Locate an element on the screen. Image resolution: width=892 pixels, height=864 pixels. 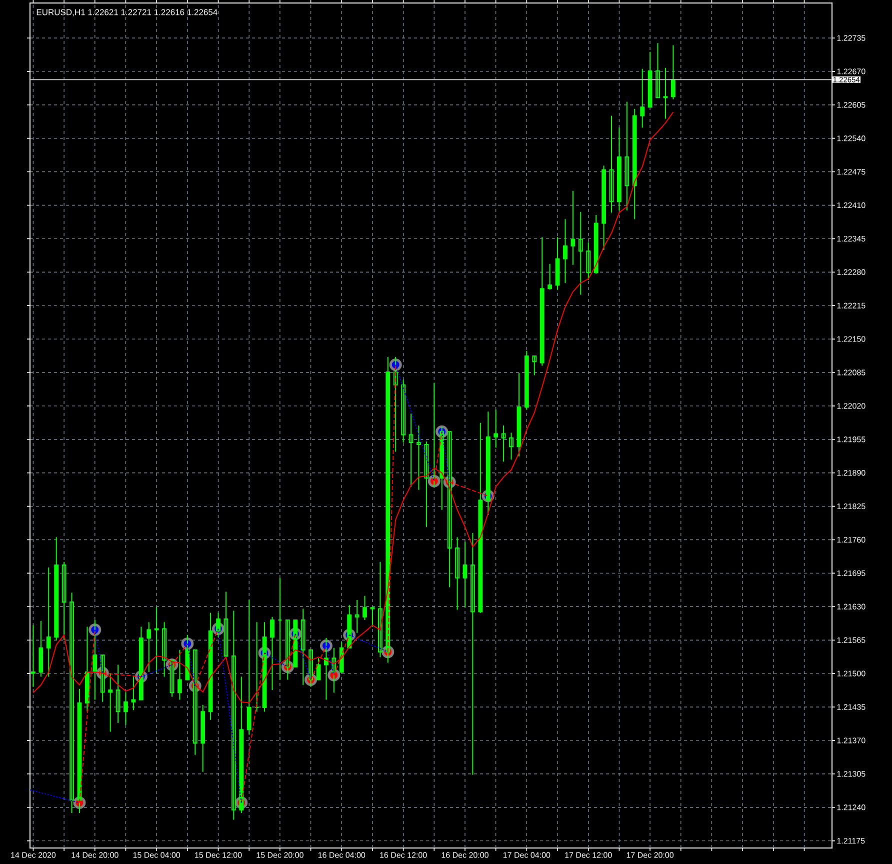
y-tick-label: 1.22540 is located at coordinates (851, 138).